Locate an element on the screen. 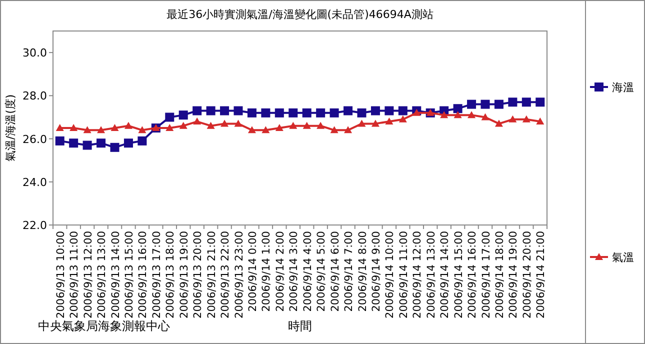 Image resolution: width=645 pixels, height=344 pixels. x-tick-label: 2006/9/14 21:00 is located at coordinates (541, 274).